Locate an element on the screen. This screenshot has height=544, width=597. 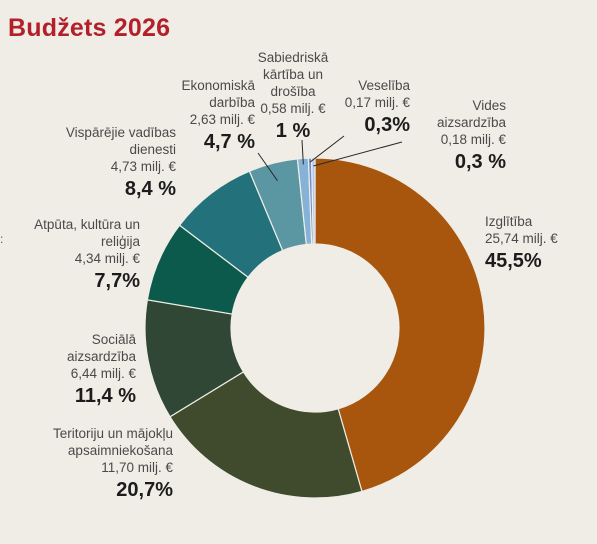
leader-lines is located at coordinates (330, 158).